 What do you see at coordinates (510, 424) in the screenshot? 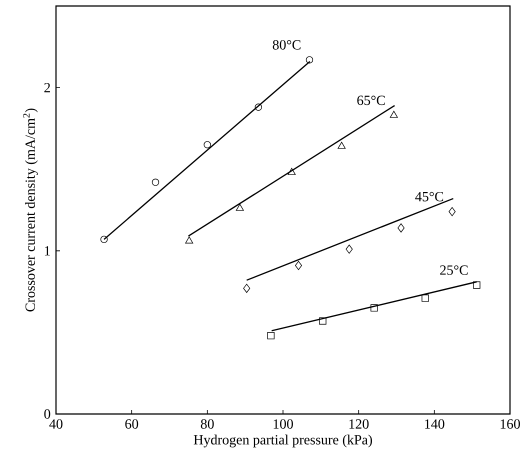
I see `x-tick-label: 160` at bounding box center [510, 424].